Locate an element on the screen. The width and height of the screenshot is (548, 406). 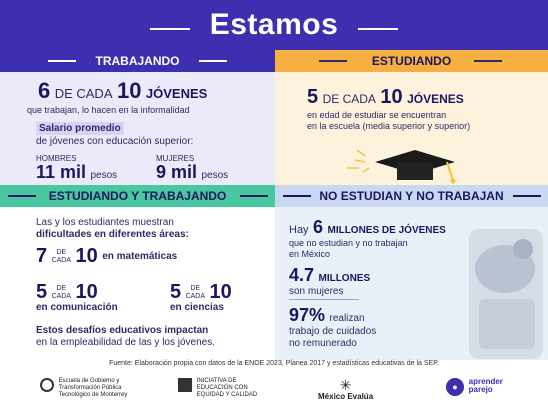
trabajando-header-bar: TRABAJANDO is located at coordinates (137, 61).